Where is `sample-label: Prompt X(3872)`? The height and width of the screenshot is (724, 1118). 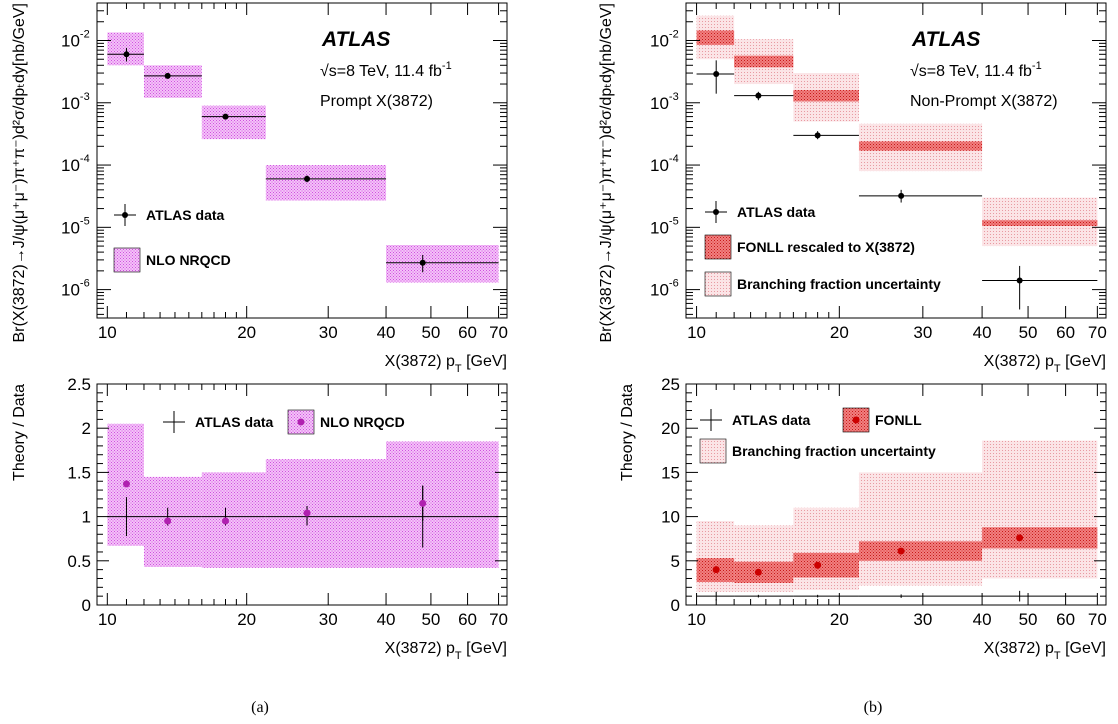
sample-label: Prompt X(3872) is located at coordinates (376, 101).